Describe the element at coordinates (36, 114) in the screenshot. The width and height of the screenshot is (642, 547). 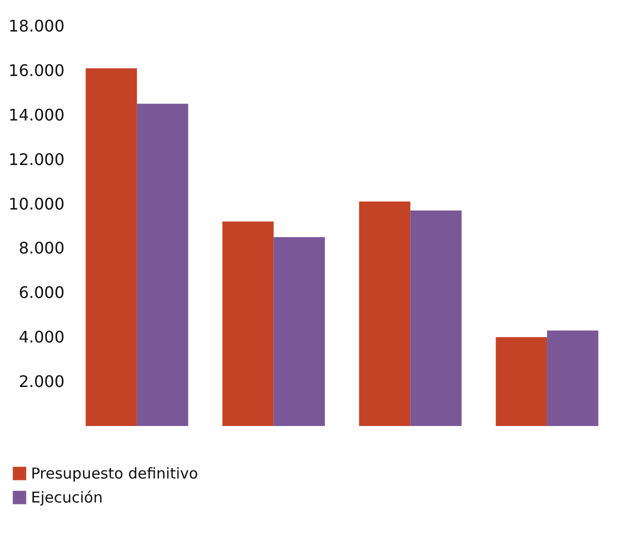
I see `y-tick-label: 14.000` at that location.